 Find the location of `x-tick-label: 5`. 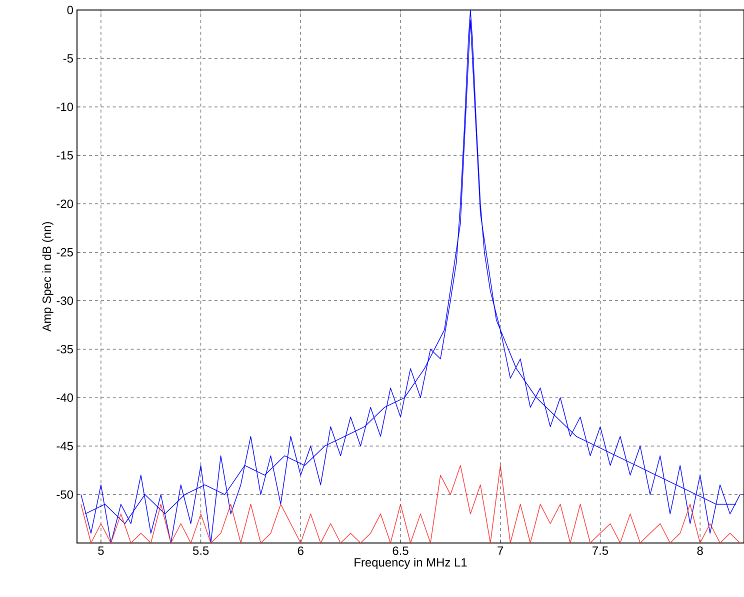

x-tick-label: 5 is located at coordinates (101, 550).